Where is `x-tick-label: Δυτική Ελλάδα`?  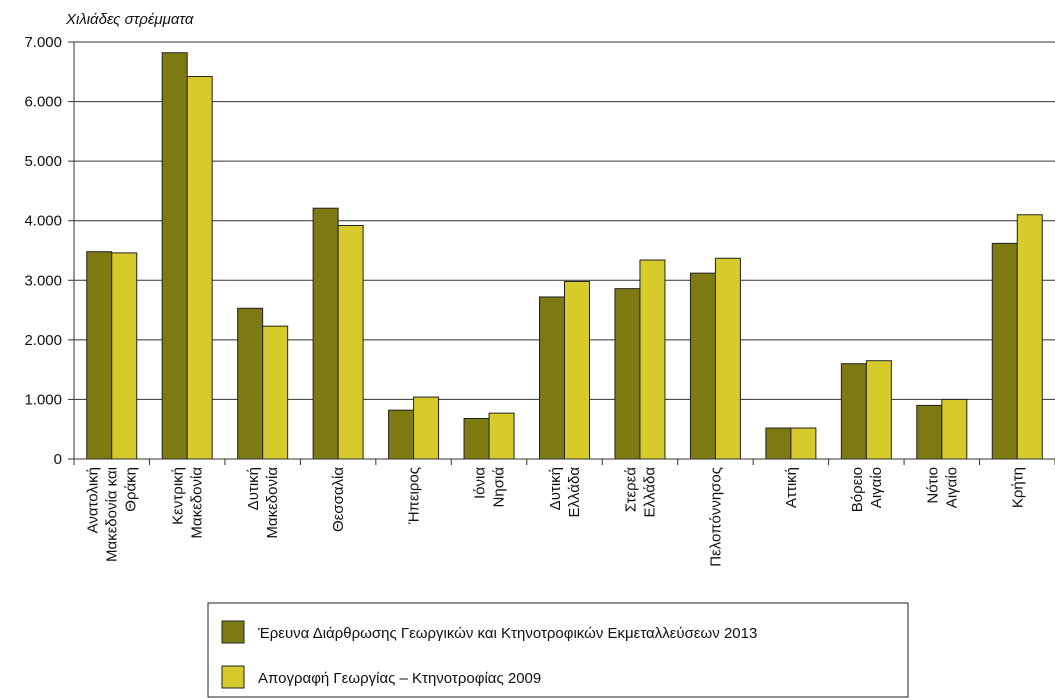
x-tick-label: Δυτική Ελλάδα is located at coordinates (565, 492).